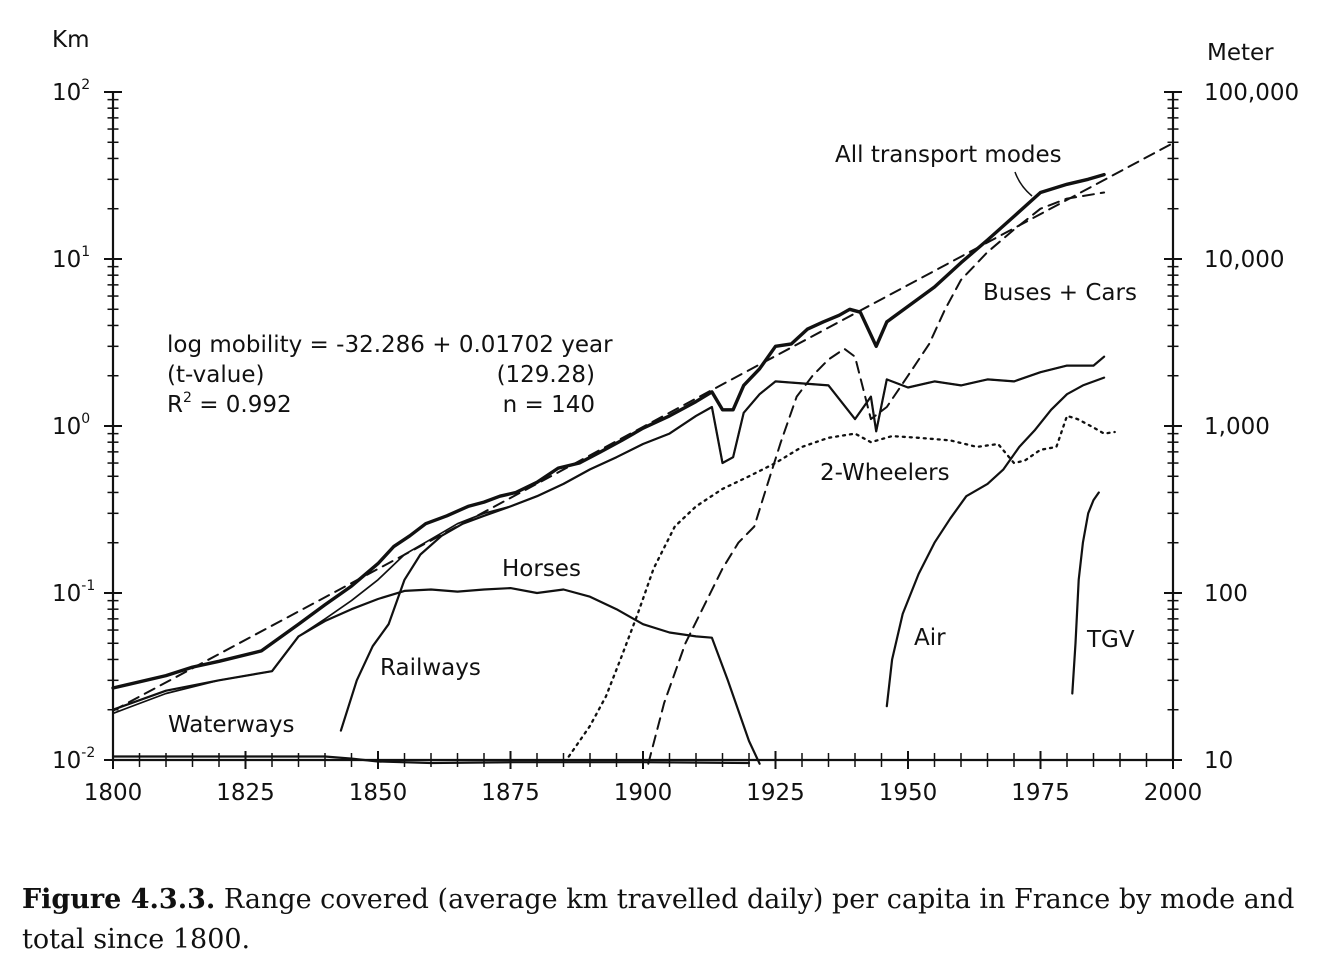  What do you see at coordinates (541, 569) in the screenshot?
I see `label-horses: Horses` at bounding box center [541, 569].